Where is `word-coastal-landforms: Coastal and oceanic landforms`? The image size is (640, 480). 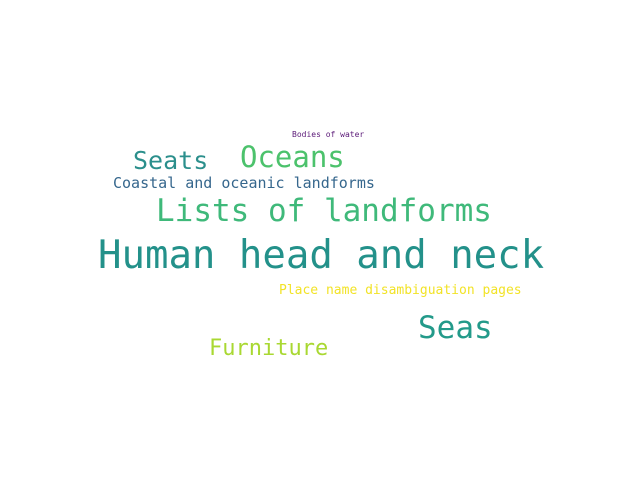 word-coastal-landforms: Coastal and oceanic landforms is located at coordinates (244, 183).